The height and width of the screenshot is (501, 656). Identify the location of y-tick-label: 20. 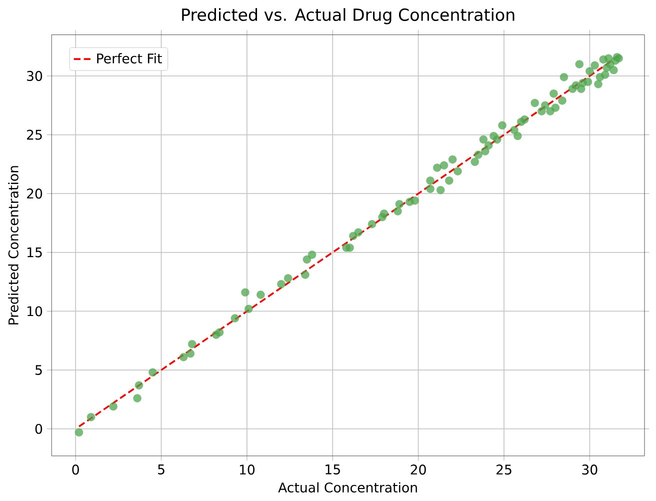
(34, 193).